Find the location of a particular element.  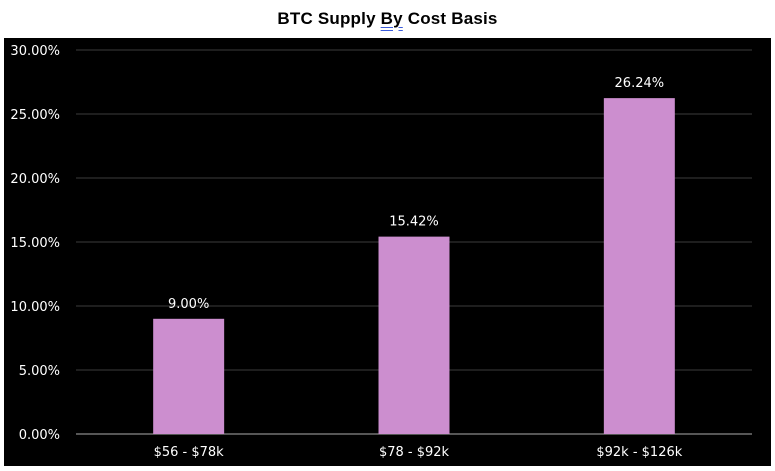

chart-title: BTC Supply By Cost Basis is located at coordinates (387, 19).